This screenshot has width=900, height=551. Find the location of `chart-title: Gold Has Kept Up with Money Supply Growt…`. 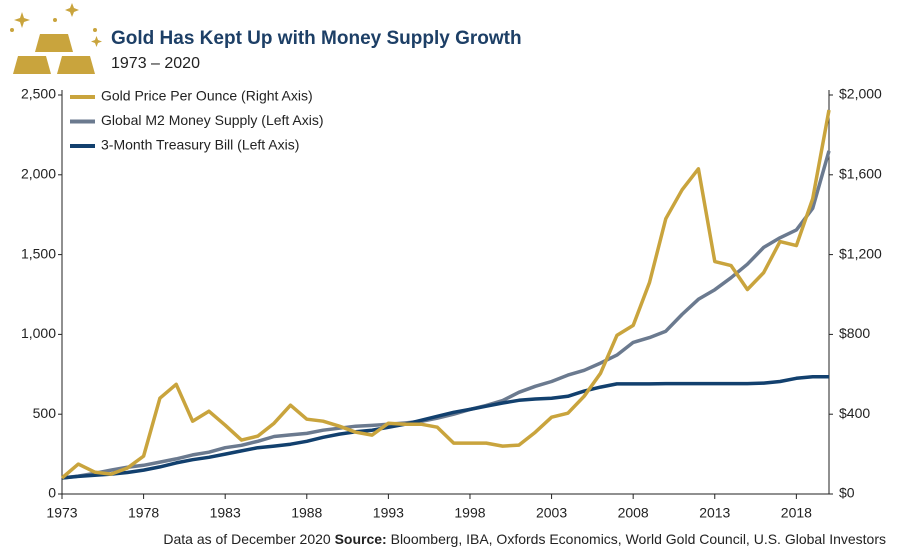

chart-title: Gold Has Kept Up with Money Supply Growt… is located at coordinates (316, 38).